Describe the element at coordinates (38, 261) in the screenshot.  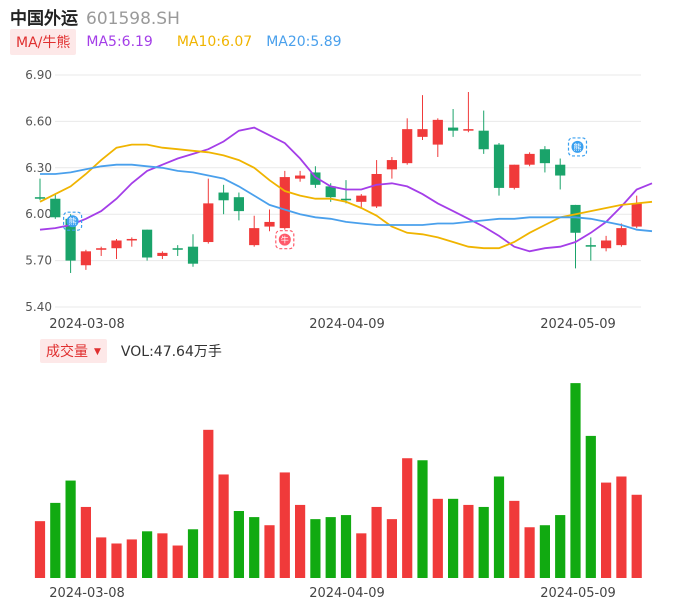
I see `y-tick-label: 5.70` at that location.